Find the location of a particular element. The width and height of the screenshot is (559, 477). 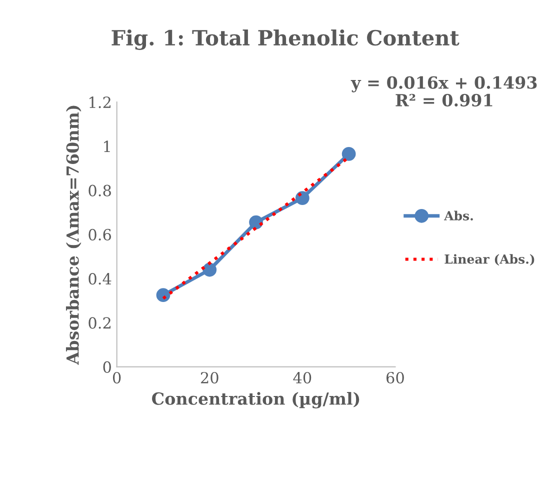

y-tick-label: 0.4 is located at coordinates (100, 279).